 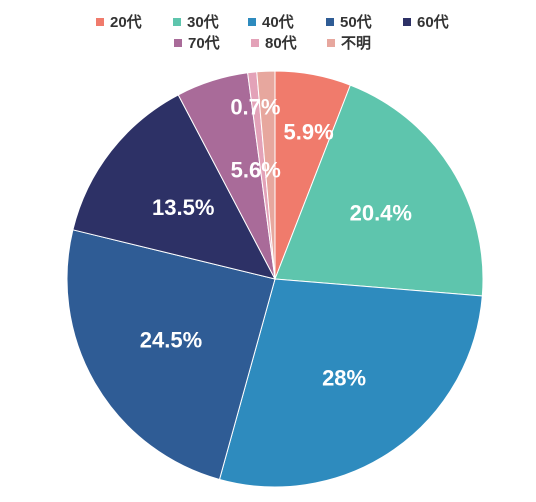 I want to click on legend-item: 70代, so click(x=197, y=43).